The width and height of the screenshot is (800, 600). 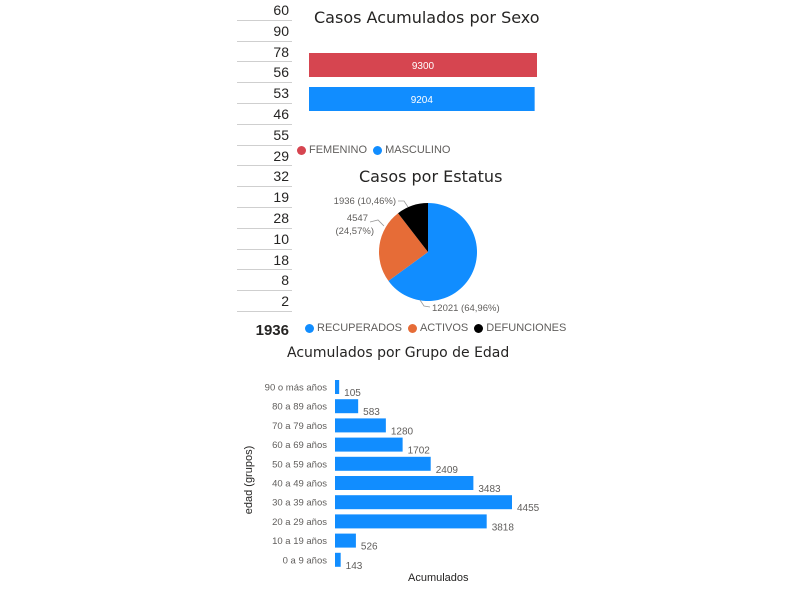 What do you see at coordinates (264, 301) in the screenshot?
I see `counts-table-cell: 2` at bounding box center [264, 301].